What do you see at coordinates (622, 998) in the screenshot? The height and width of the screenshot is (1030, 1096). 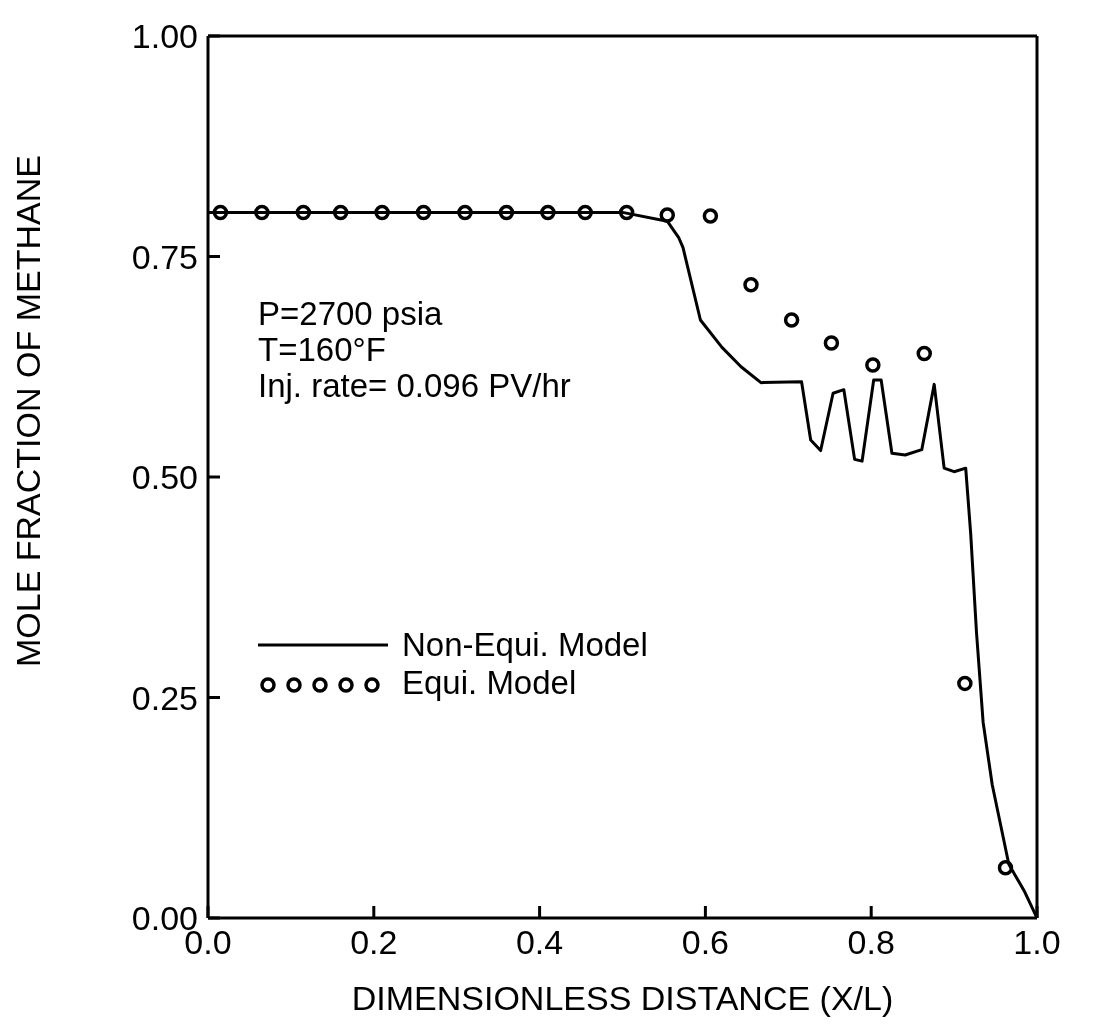 I see `x-axis-title: DIMENSIONLESS DISTANCE (X/L)` at bounding box center [622, 998].